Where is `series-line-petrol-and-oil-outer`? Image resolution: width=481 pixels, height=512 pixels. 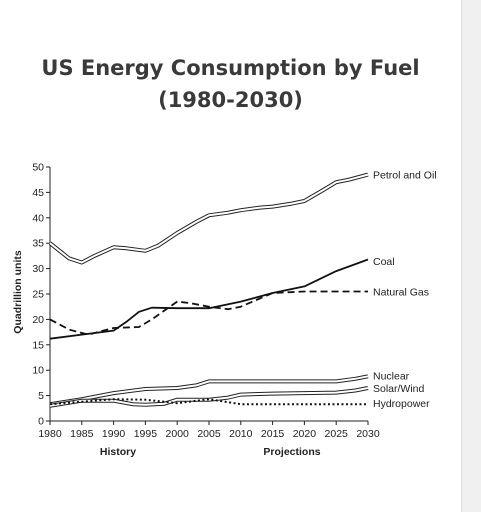
series-line-petrol-and-oil-outer is located at coordinates (208, 218).